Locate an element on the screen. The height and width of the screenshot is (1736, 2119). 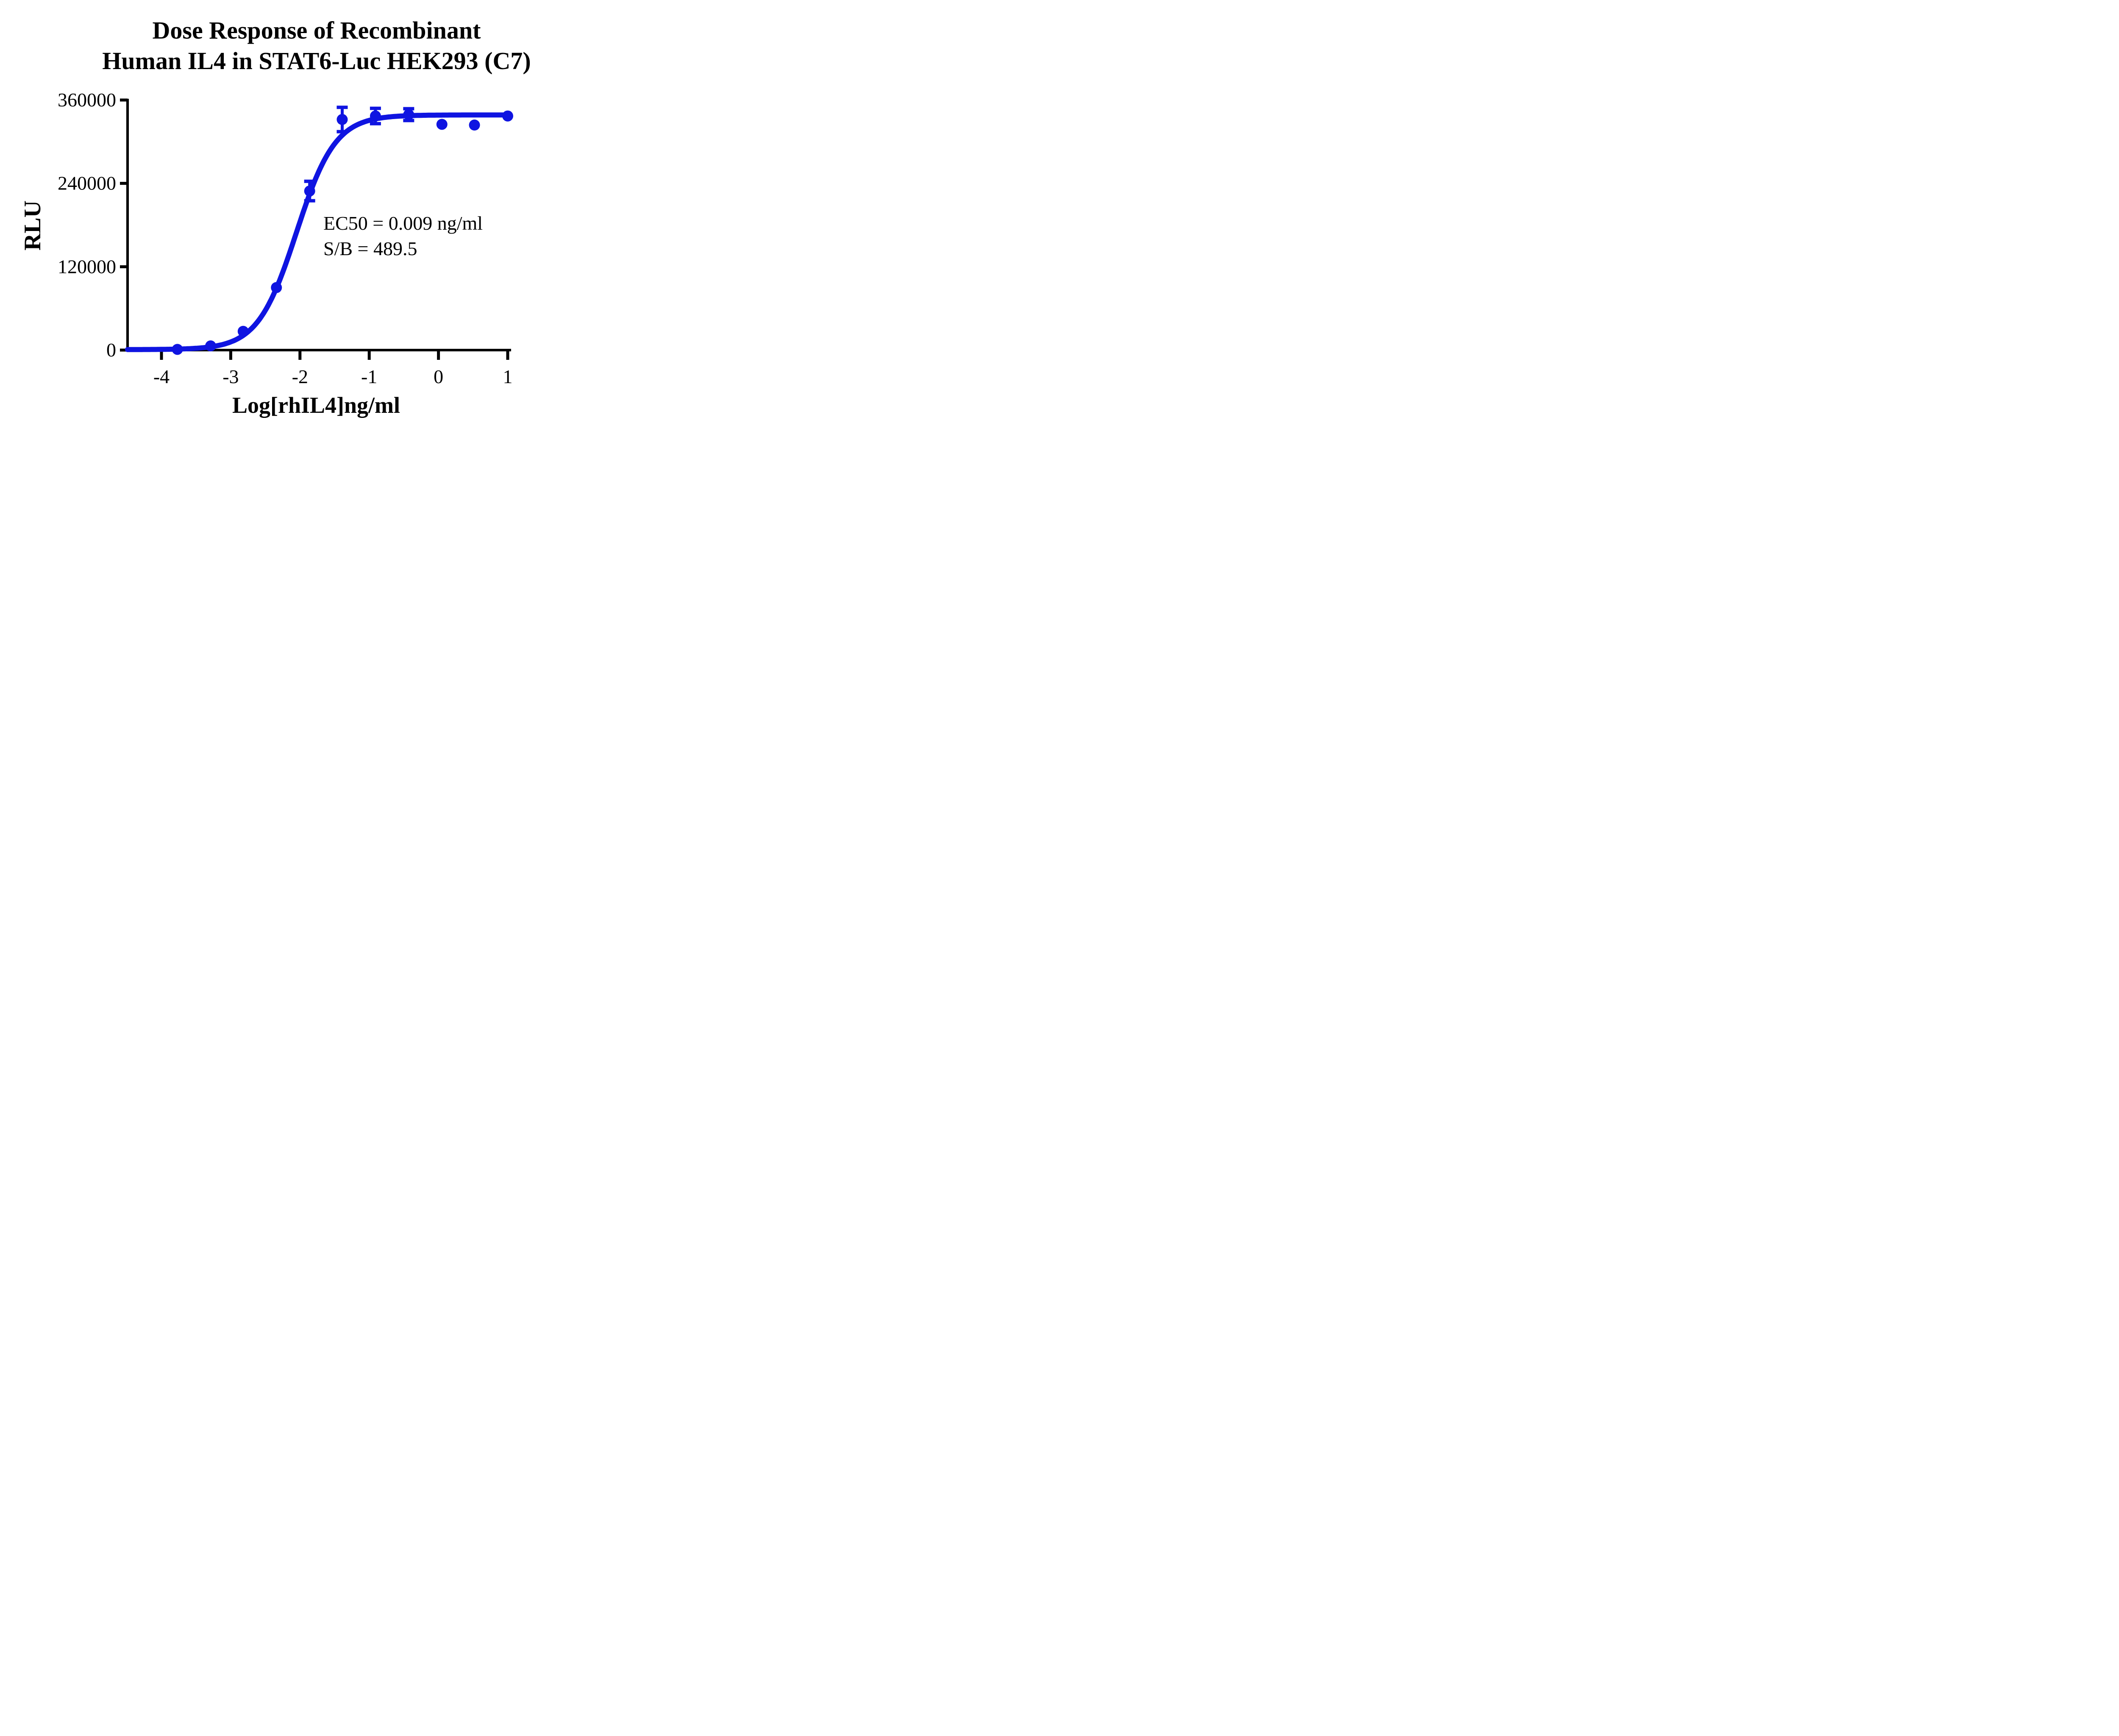
x-axis-title: Log[rhIL4]ng/ml is located at coordinates (316, 405).